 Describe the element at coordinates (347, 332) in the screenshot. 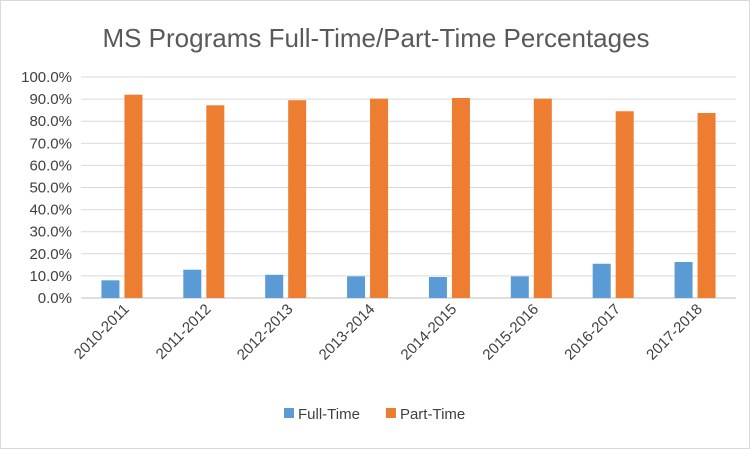

I see `x-tick-label: 2013-2014` at that location.